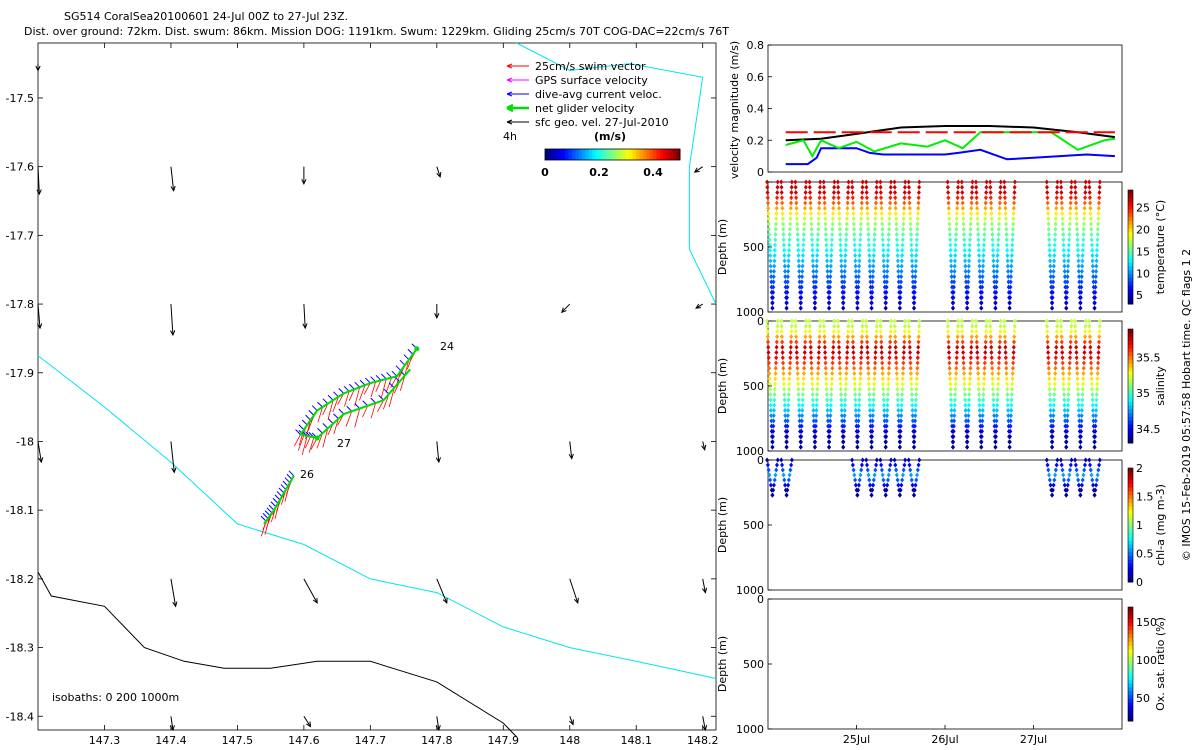  Describe the element at coordinates (1130, 628) in the screenshot. I see `oxygen-cbar-segment` at that location.